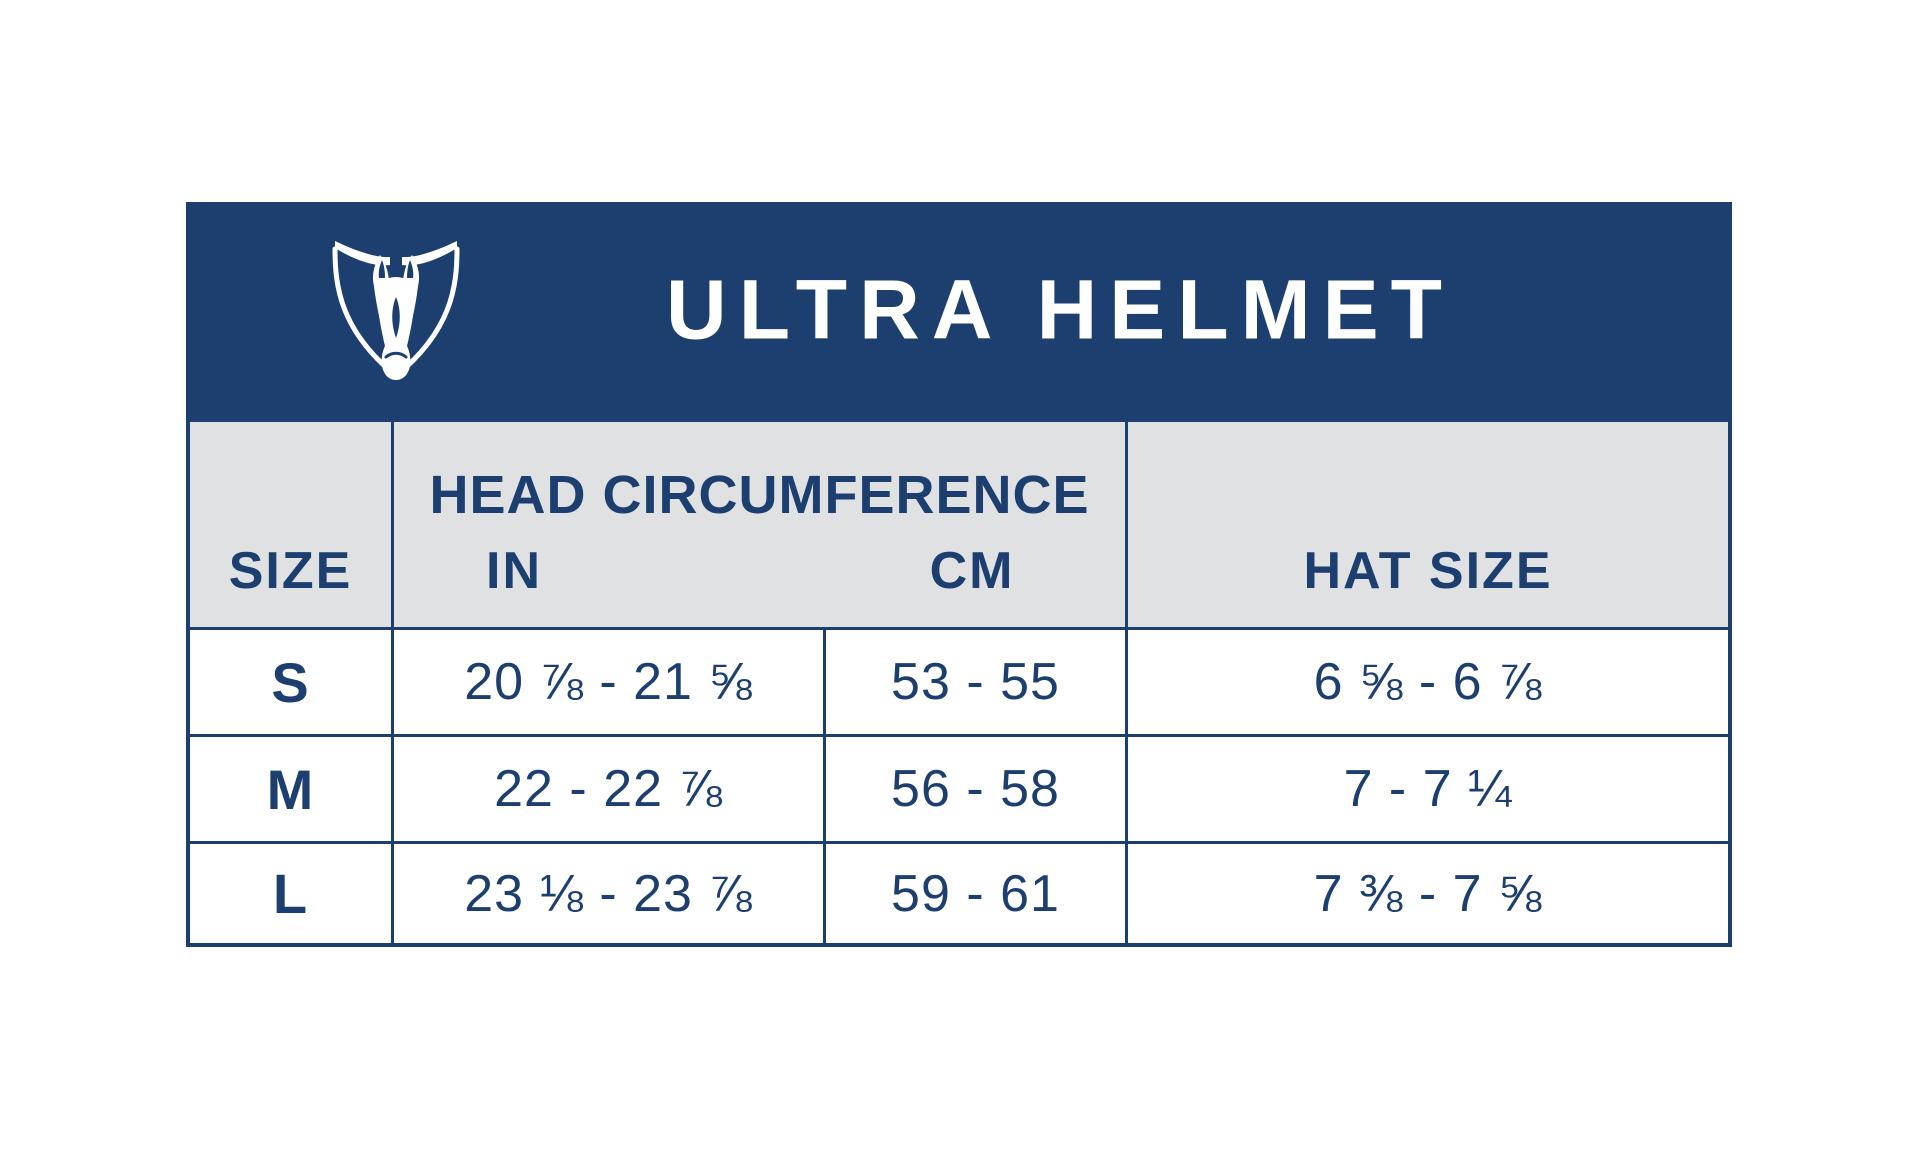  Describe the element at coordinates (977, 680) in the screenshot. I see `cm-cell-s: 53 - 55` at that location.